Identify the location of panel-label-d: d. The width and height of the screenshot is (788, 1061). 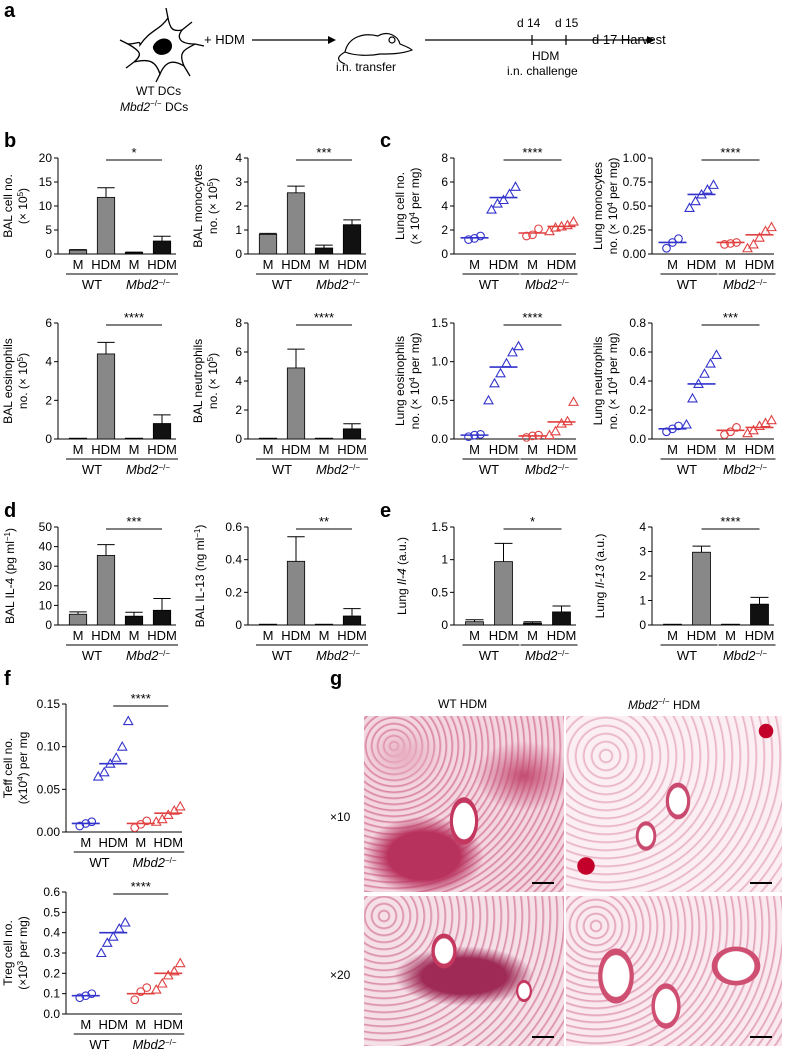
(10, 511).